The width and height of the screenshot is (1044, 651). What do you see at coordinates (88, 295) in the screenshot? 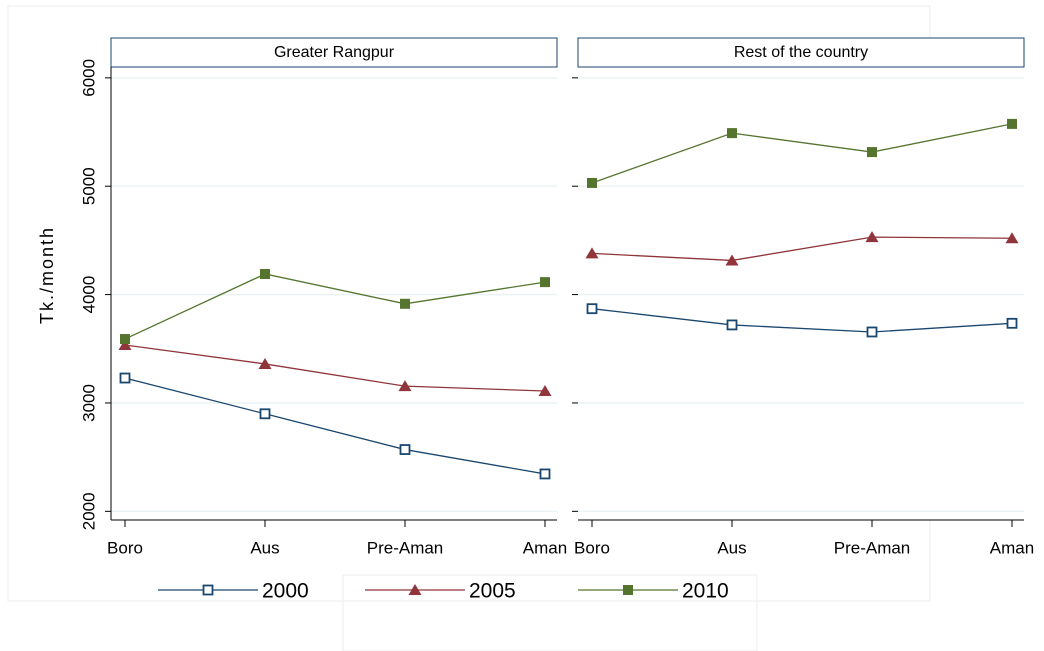
I see `y-tick-label: 4000` at bounding box center [88, 295].